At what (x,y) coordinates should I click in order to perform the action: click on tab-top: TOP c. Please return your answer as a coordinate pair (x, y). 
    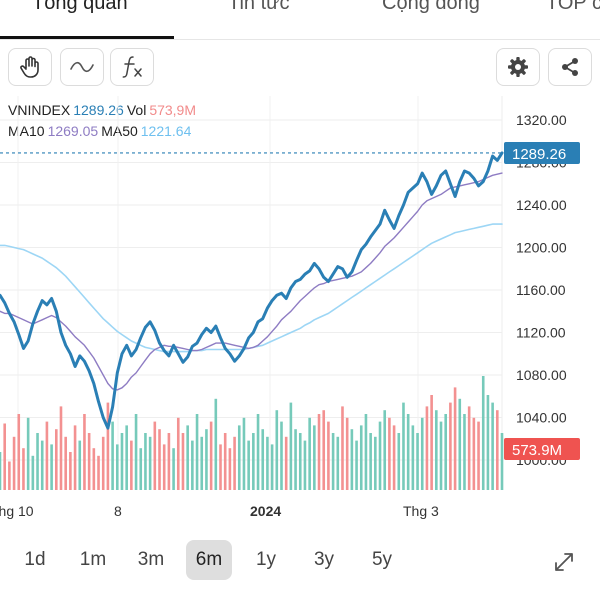
    Looking at the image, I should click on (573, 7).